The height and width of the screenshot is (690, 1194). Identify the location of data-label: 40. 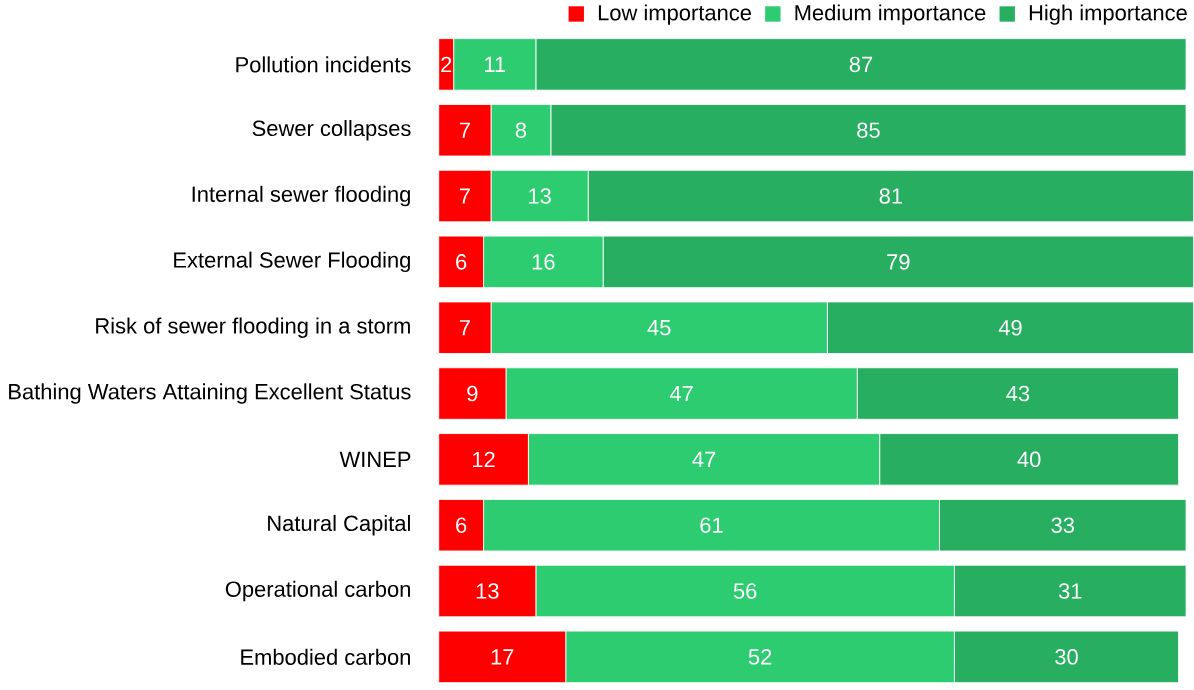
(1029, 459).